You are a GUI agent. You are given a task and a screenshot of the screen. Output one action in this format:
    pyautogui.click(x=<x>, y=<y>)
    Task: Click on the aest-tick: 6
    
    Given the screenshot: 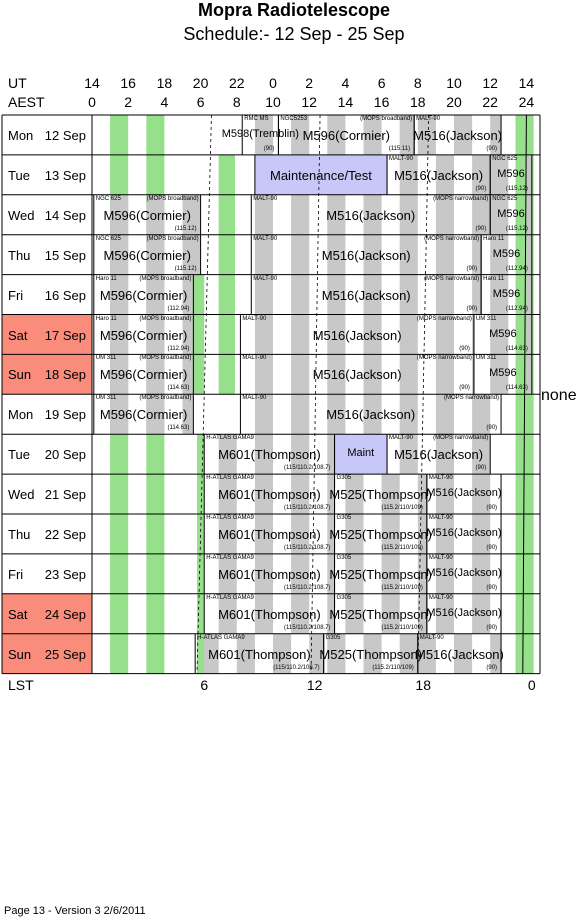 What is the action you would take?
    pyautogui.click(x=200, y=102)
    